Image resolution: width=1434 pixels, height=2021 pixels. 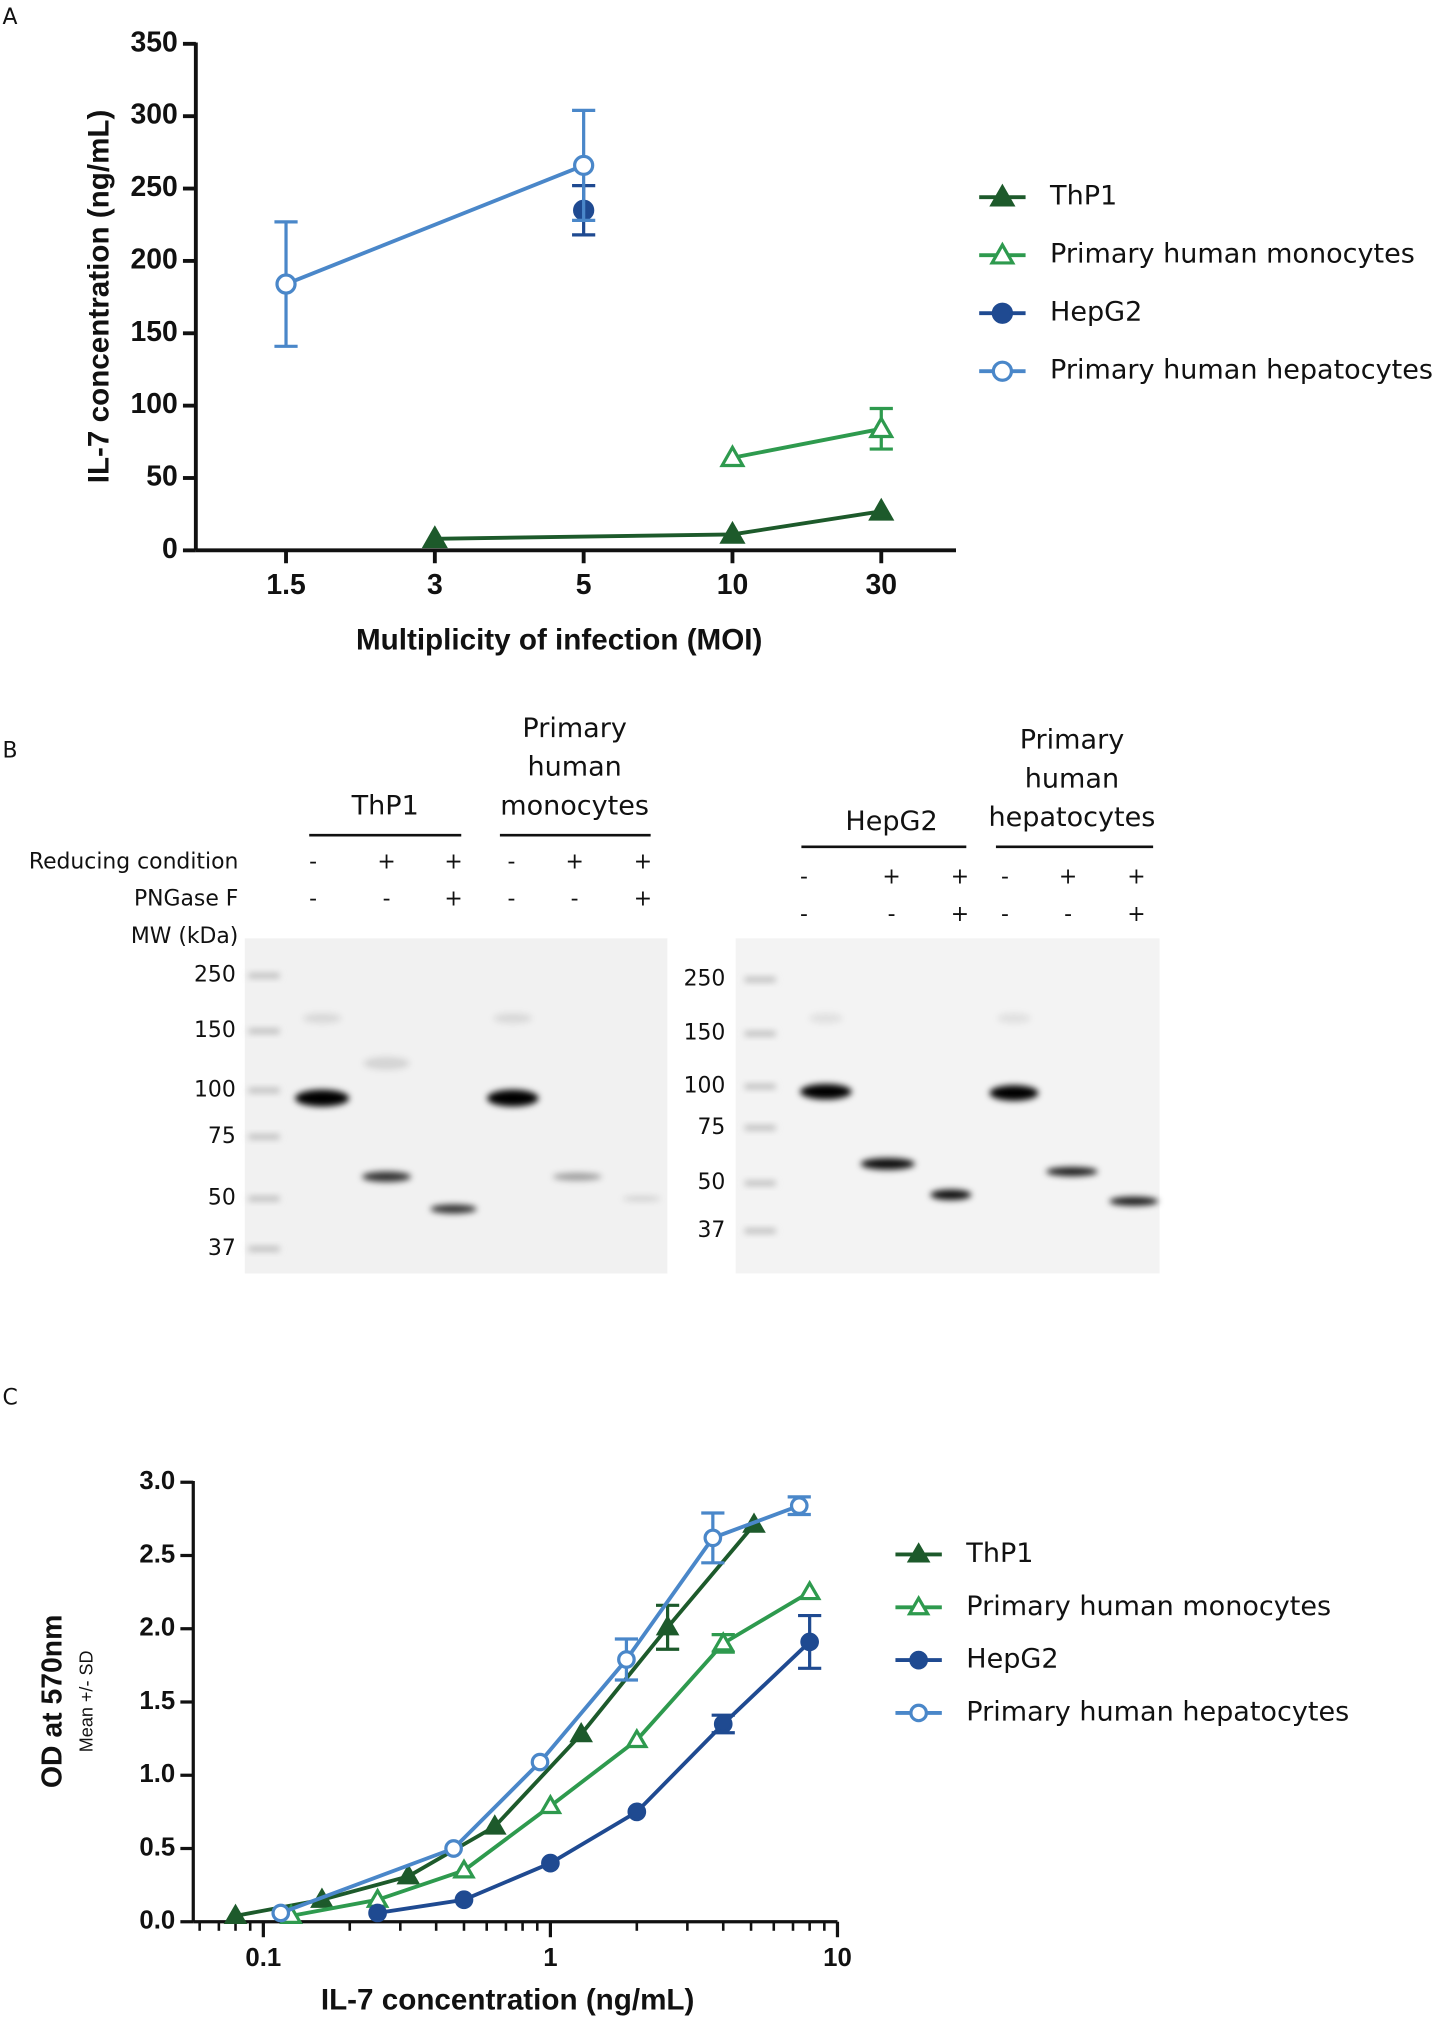 What do you see at coordinates (157, 1554) in the screenshot?
I see `y-tick-label: 2.5` at bounding box center [157, 1554].